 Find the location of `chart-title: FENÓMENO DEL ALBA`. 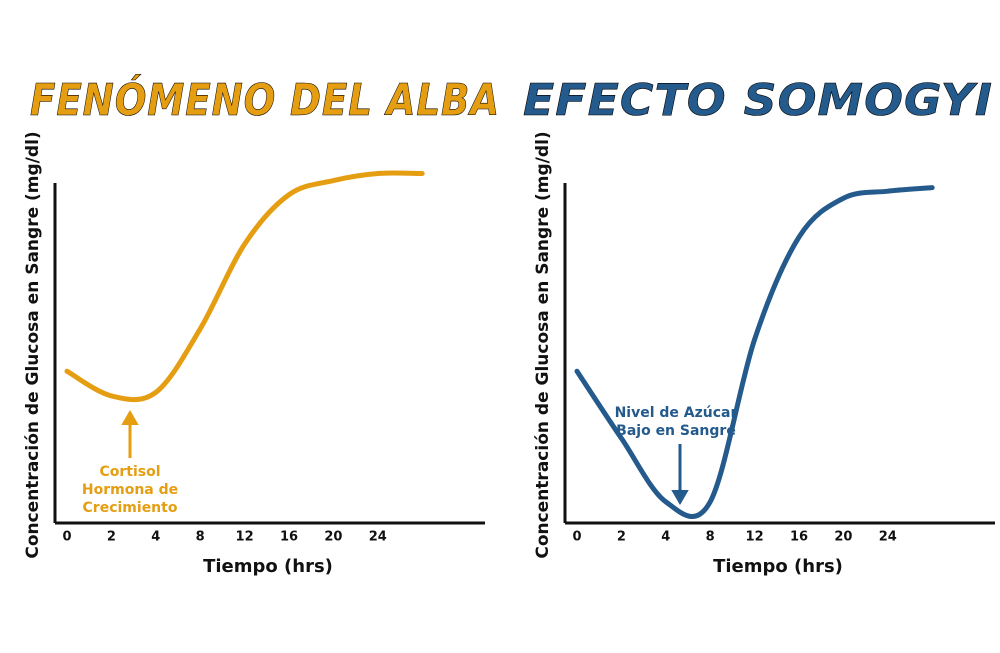

chart-title: FENÓMENO DEL ALBA is located at coordinates (265, 99).